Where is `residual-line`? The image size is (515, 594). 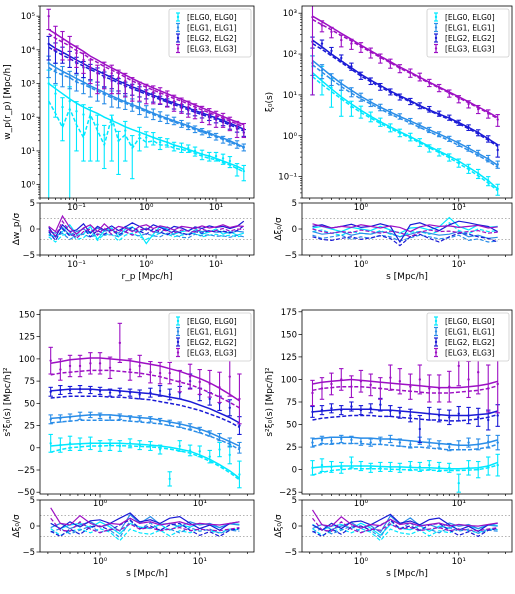 residual-line is located at coordinates (405, 523).